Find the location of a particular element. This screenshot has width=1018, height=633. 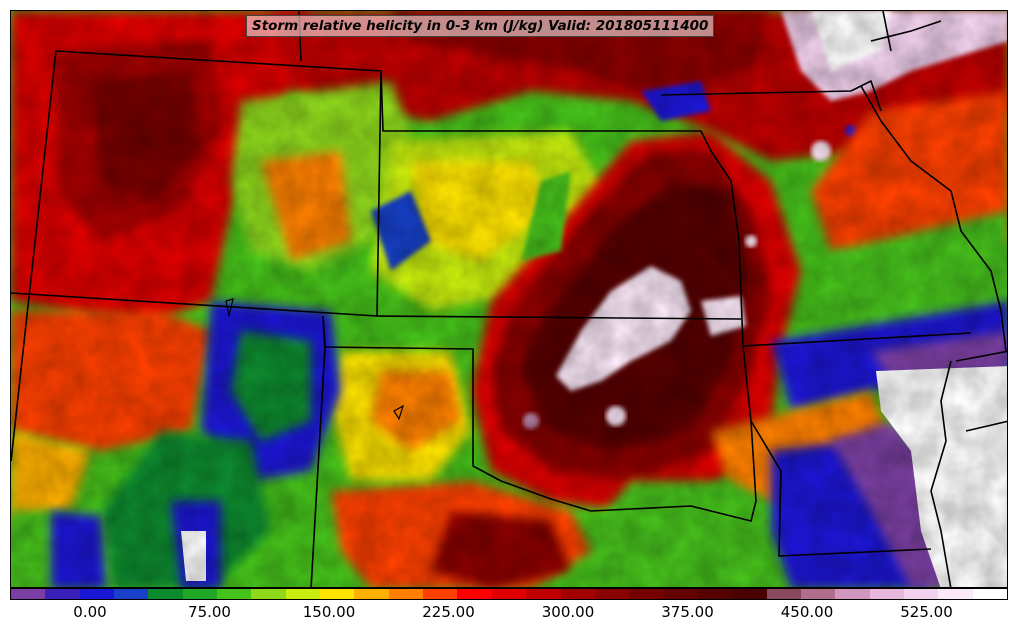

colorbar-tick-label: 225.00 is located at coordinates (448, 612).